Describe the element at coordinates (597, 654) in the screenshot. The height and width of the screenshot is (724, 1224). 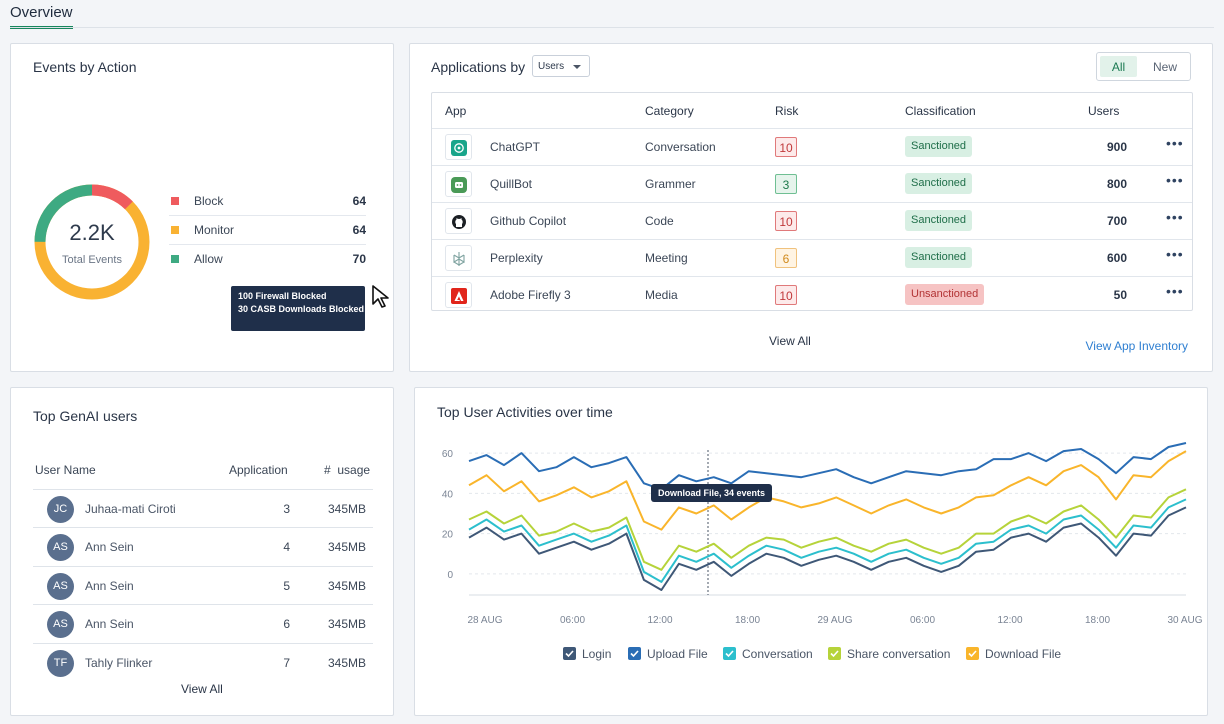
I see `legend-label-login: Login` at that location.